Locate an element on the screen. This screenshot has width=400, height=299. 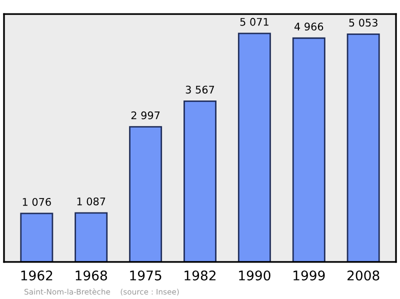
data-label: 5 053 is located at coordinates (363, 22).